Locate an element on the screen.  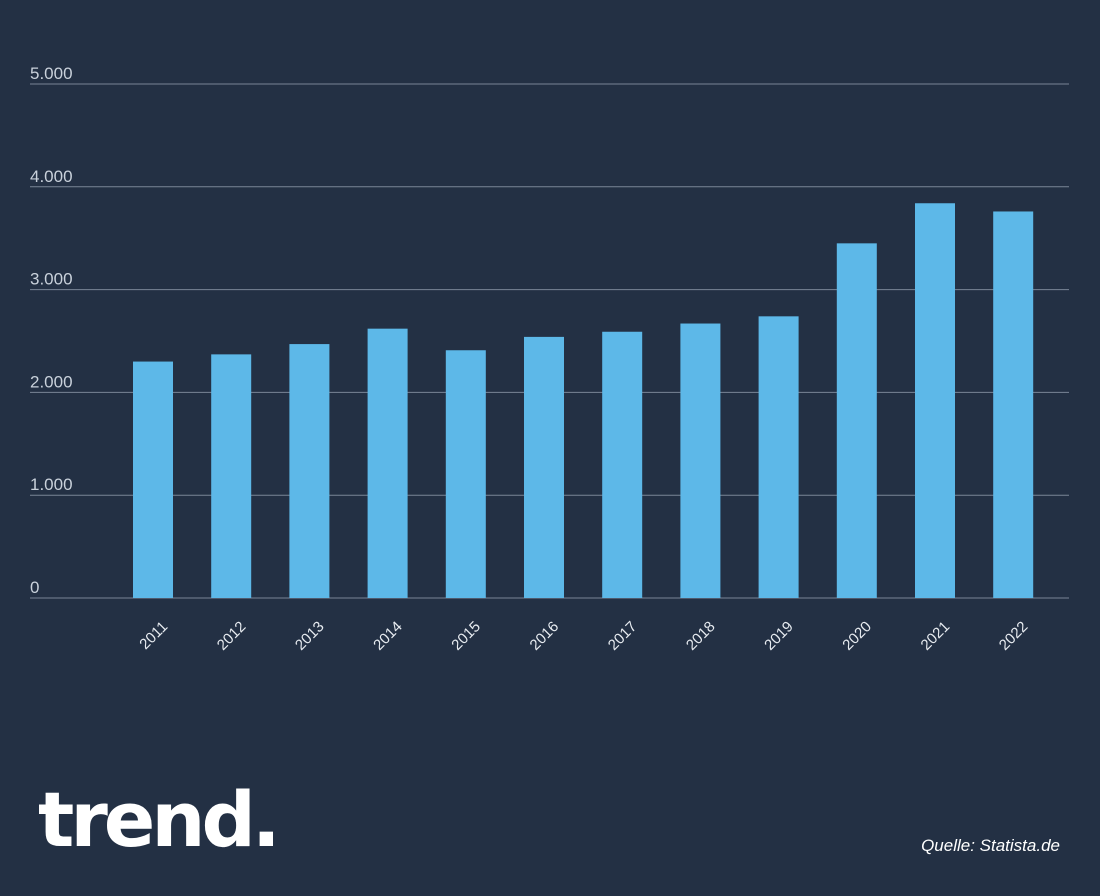
y-tick-label: 5.000 is located at coordinates (51, 73).